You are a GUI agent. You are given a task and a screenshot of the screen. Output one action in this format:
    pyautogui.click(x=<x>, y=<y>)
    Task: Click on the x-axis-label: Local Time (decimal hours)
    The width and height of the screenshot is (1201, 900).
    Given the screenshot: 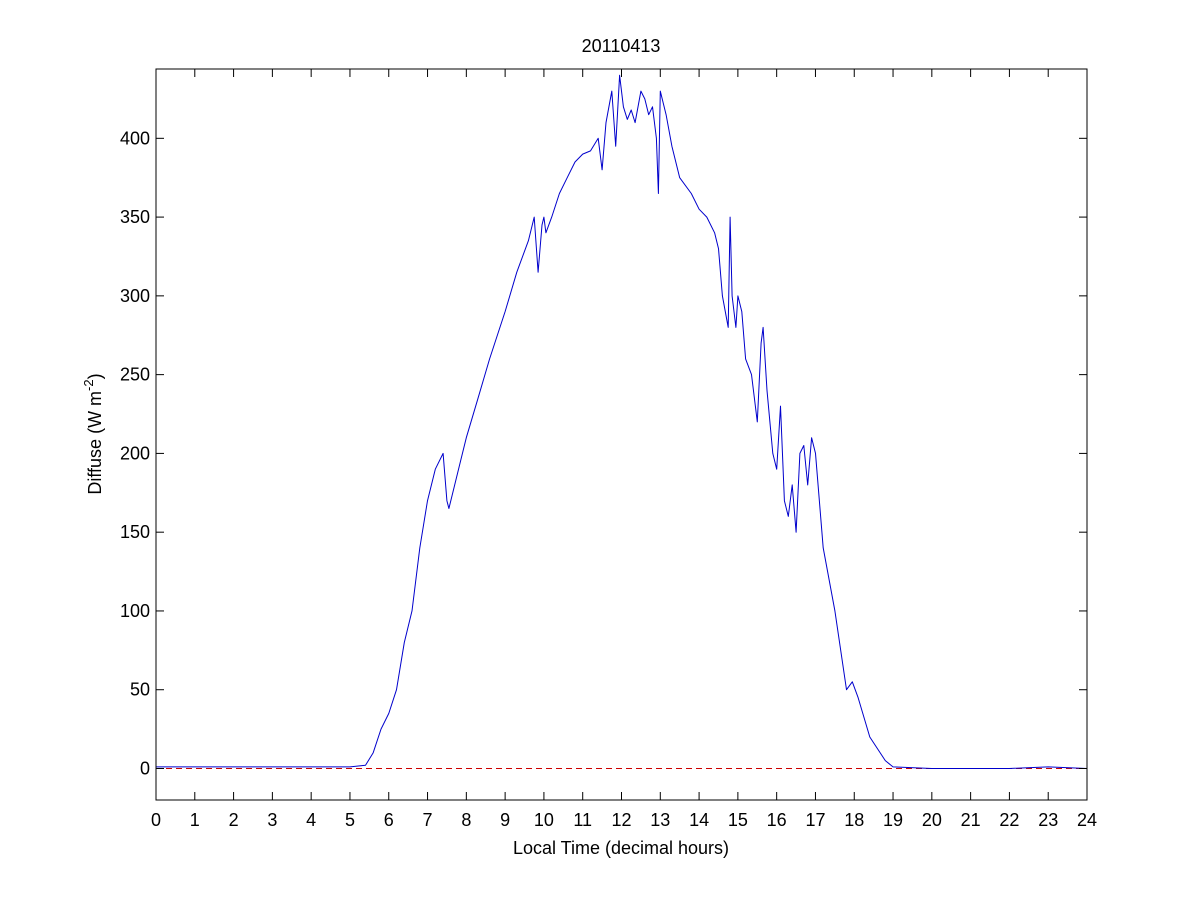 What is the action you would take?
    pyautogui.click(x=621, y=848)
    